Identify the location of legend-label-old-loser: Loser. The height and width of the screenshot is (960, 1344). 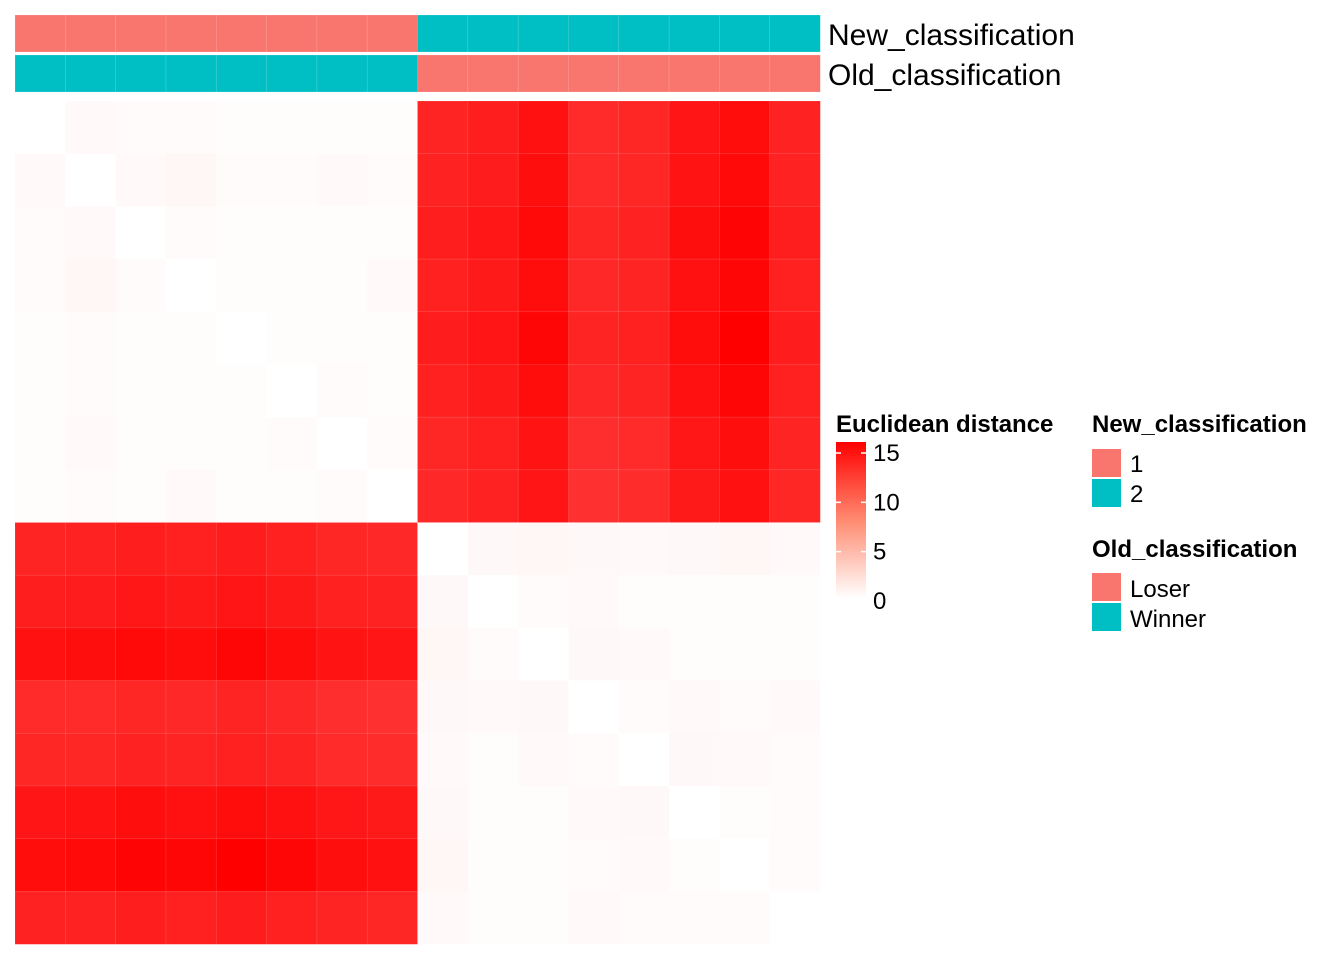
(1160, 589).